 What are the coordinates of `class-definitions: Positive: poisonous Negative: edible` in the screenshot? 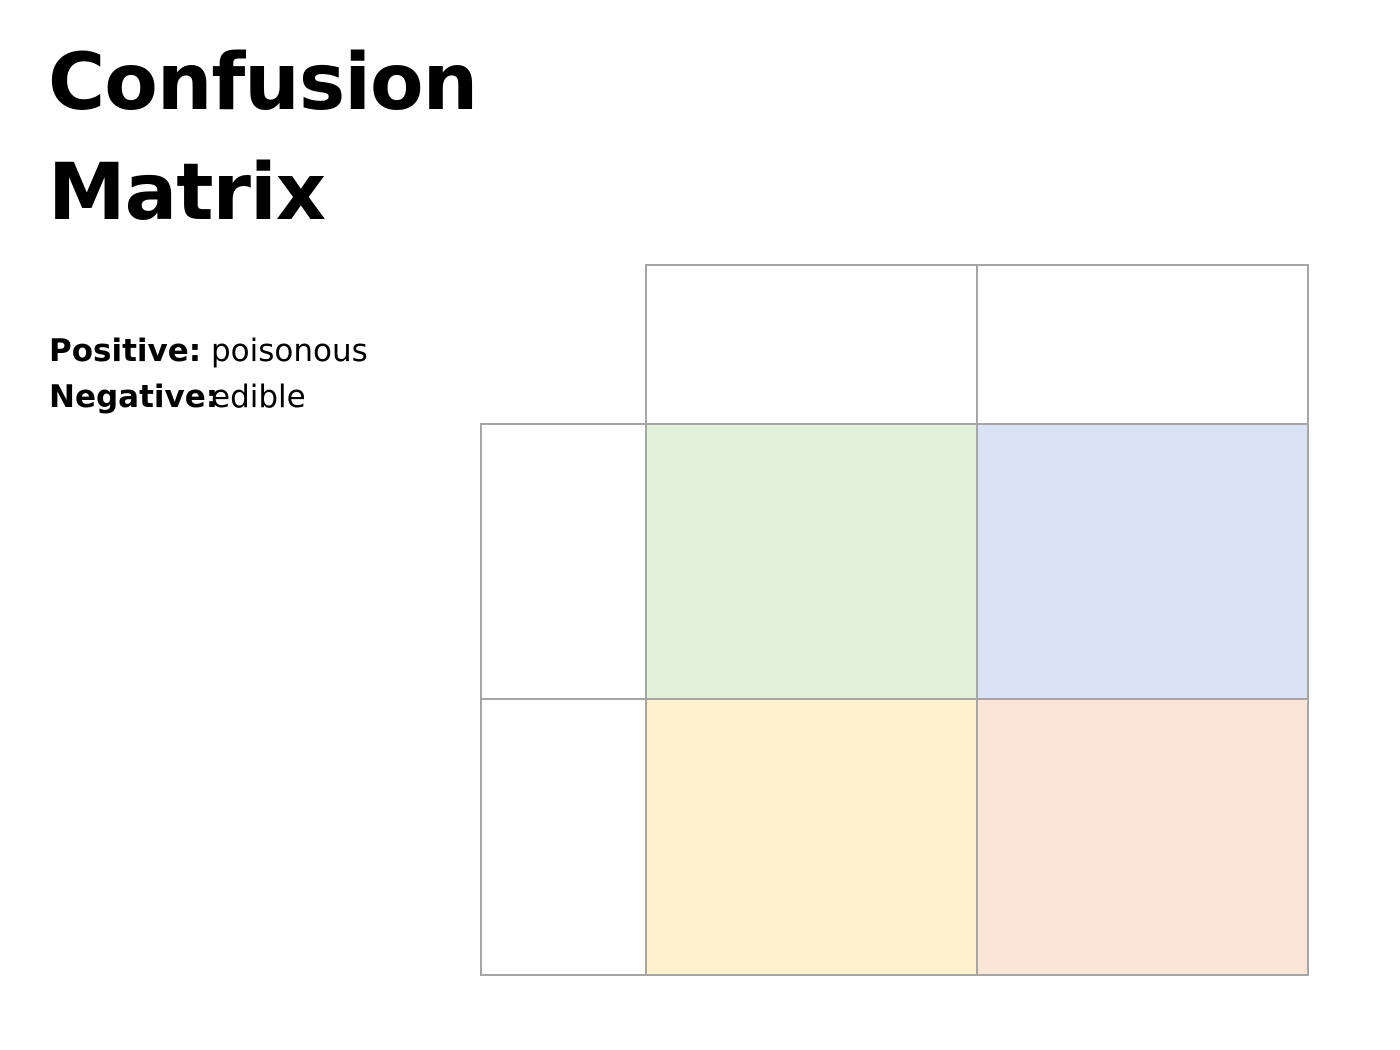 It's located at (208, 374).